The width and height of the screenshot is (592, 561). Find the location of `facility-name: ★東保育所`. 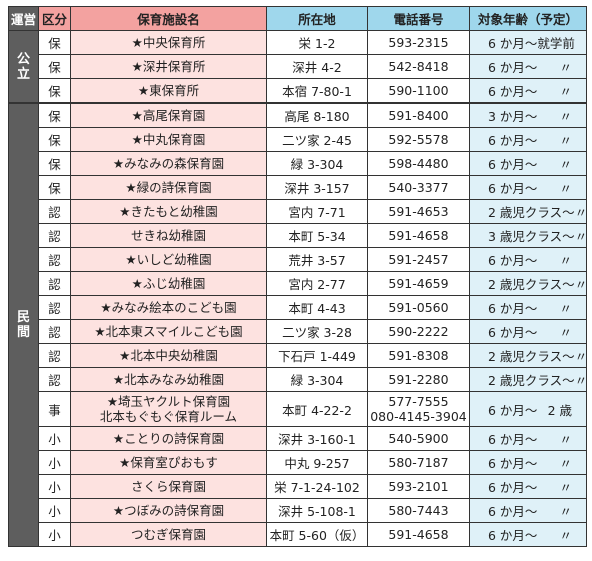

facility-name: ★東保育所 is located at coordinates (168, 90).